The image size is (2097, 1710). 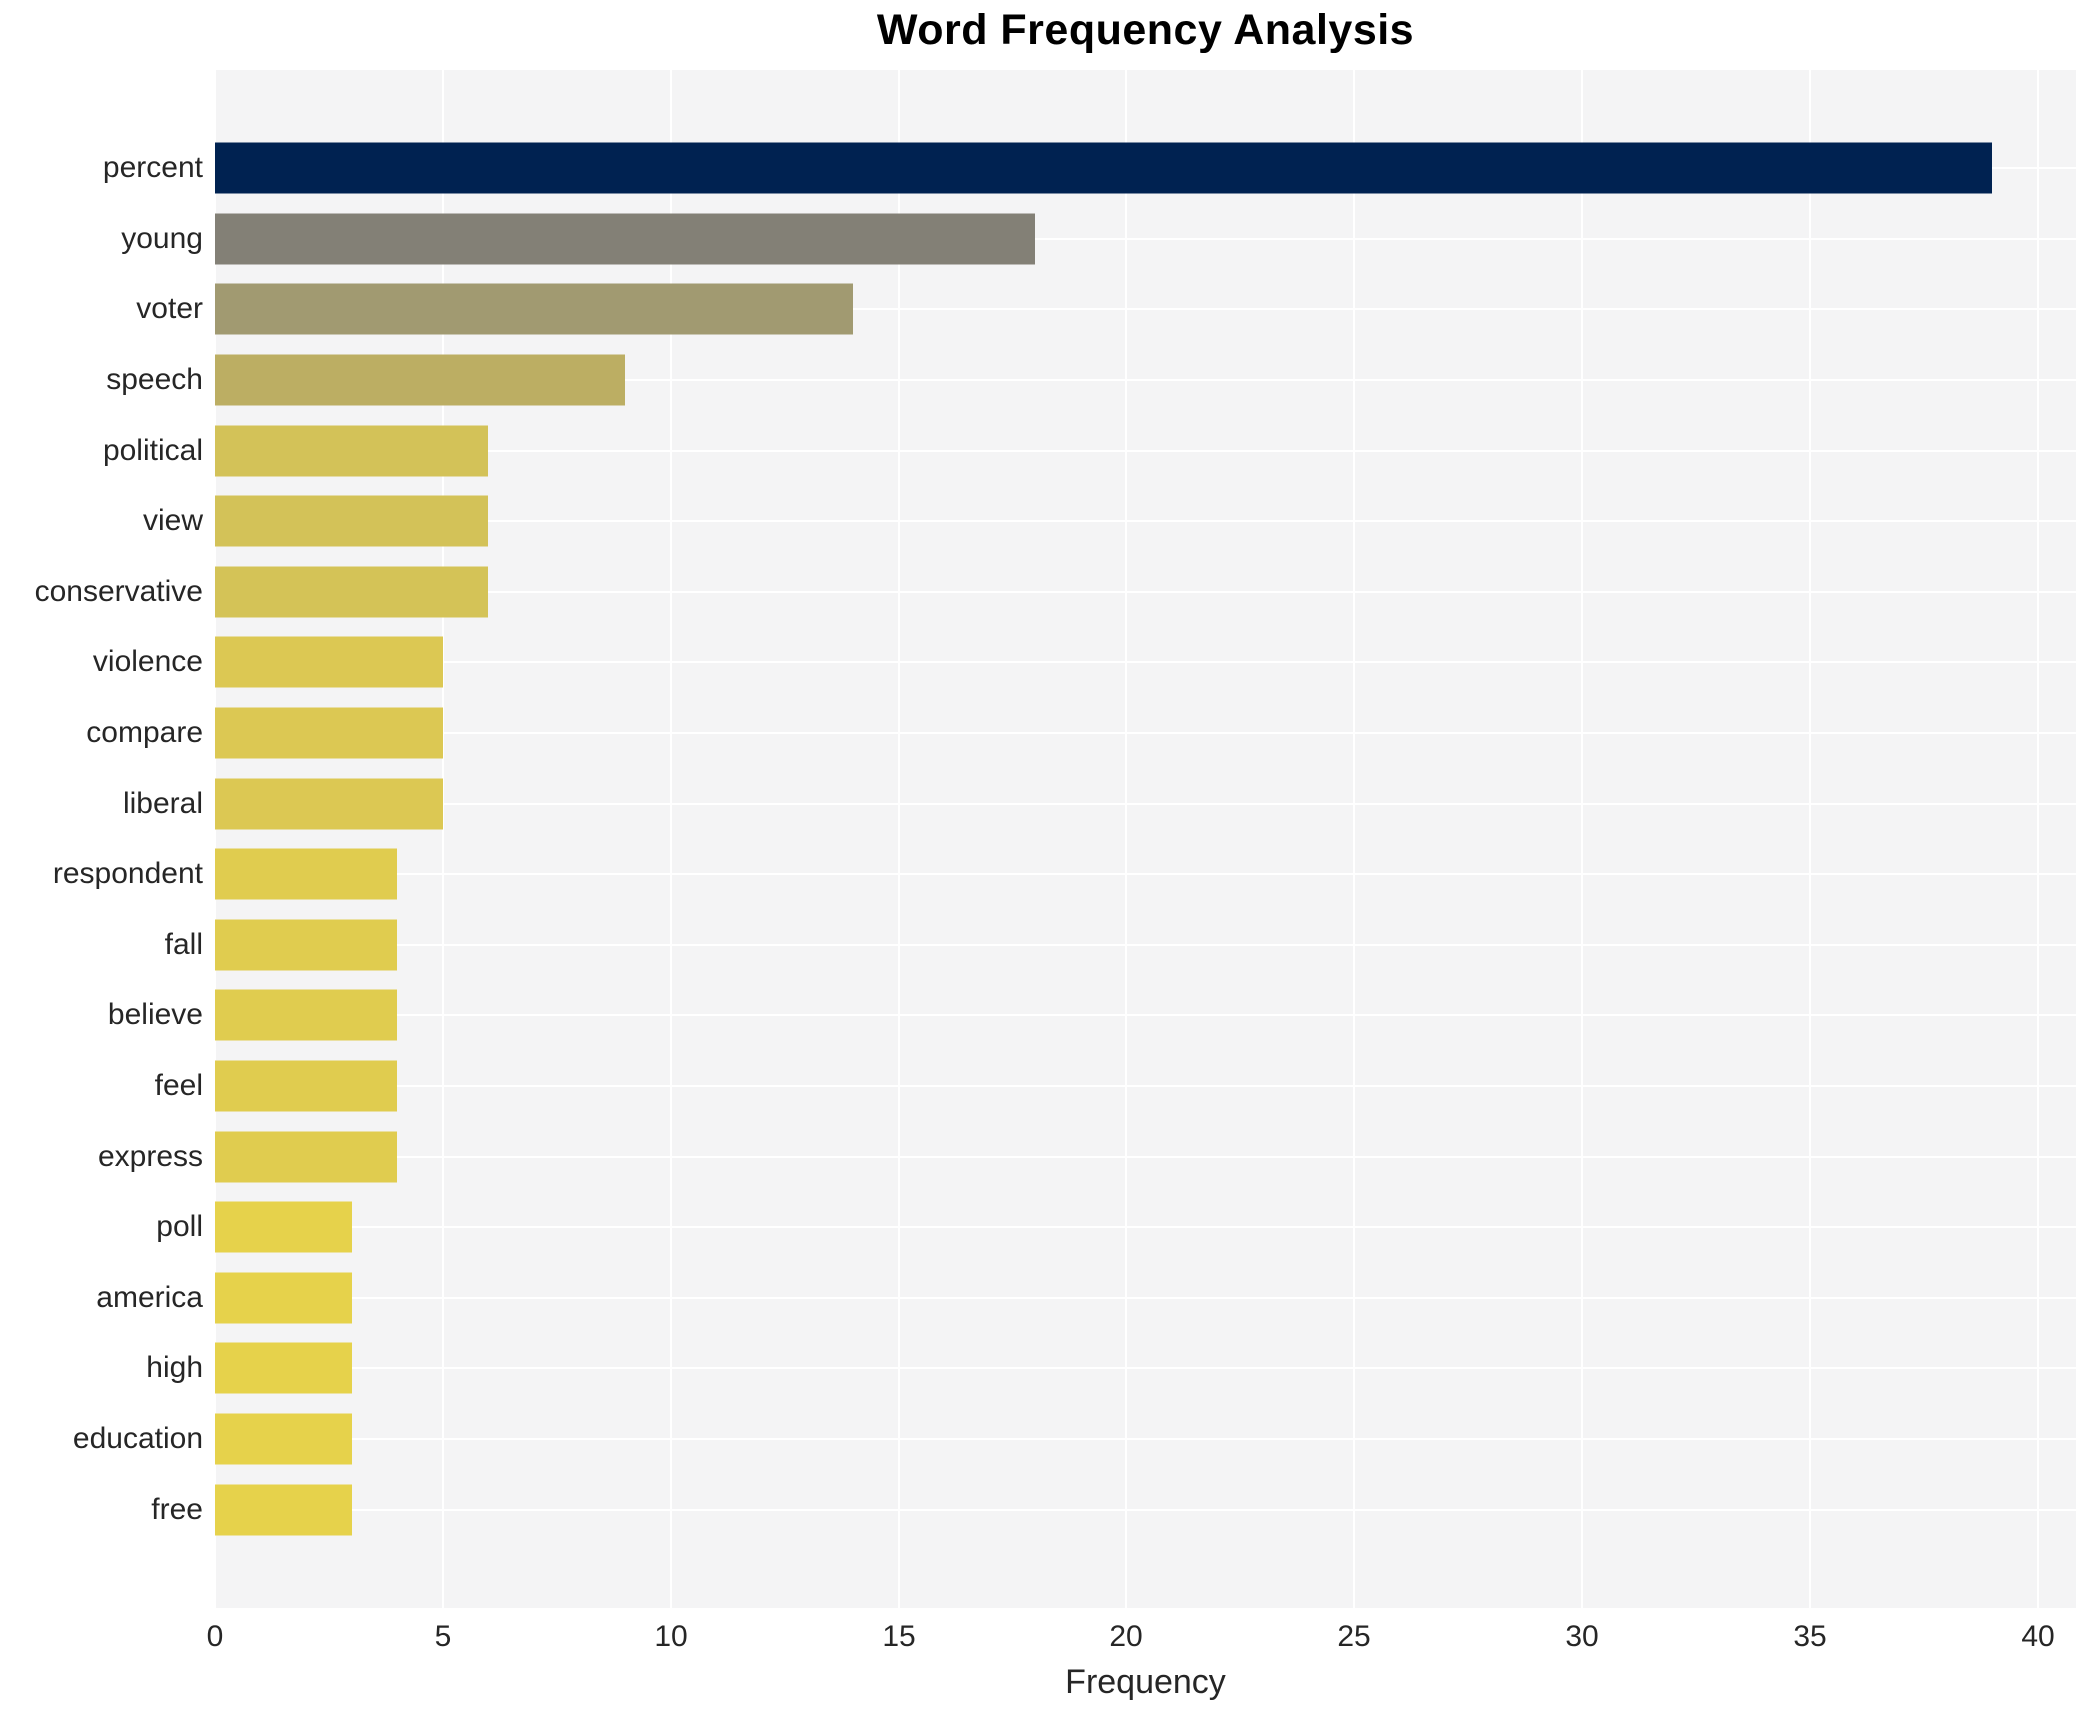 I want to click on bar-political, so click(x=351, y=451).